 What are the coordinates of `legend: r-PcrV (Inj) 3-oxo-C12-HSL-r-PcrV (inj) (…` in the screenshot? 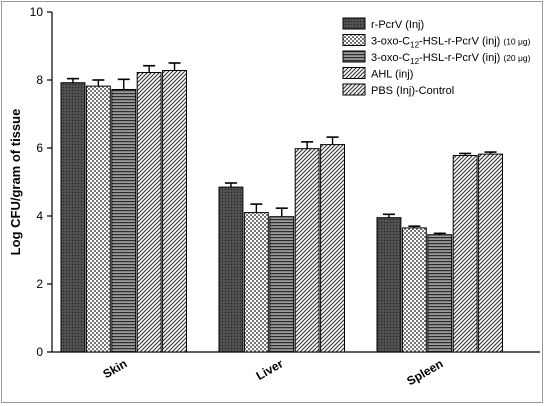 It's located at (436, 57).